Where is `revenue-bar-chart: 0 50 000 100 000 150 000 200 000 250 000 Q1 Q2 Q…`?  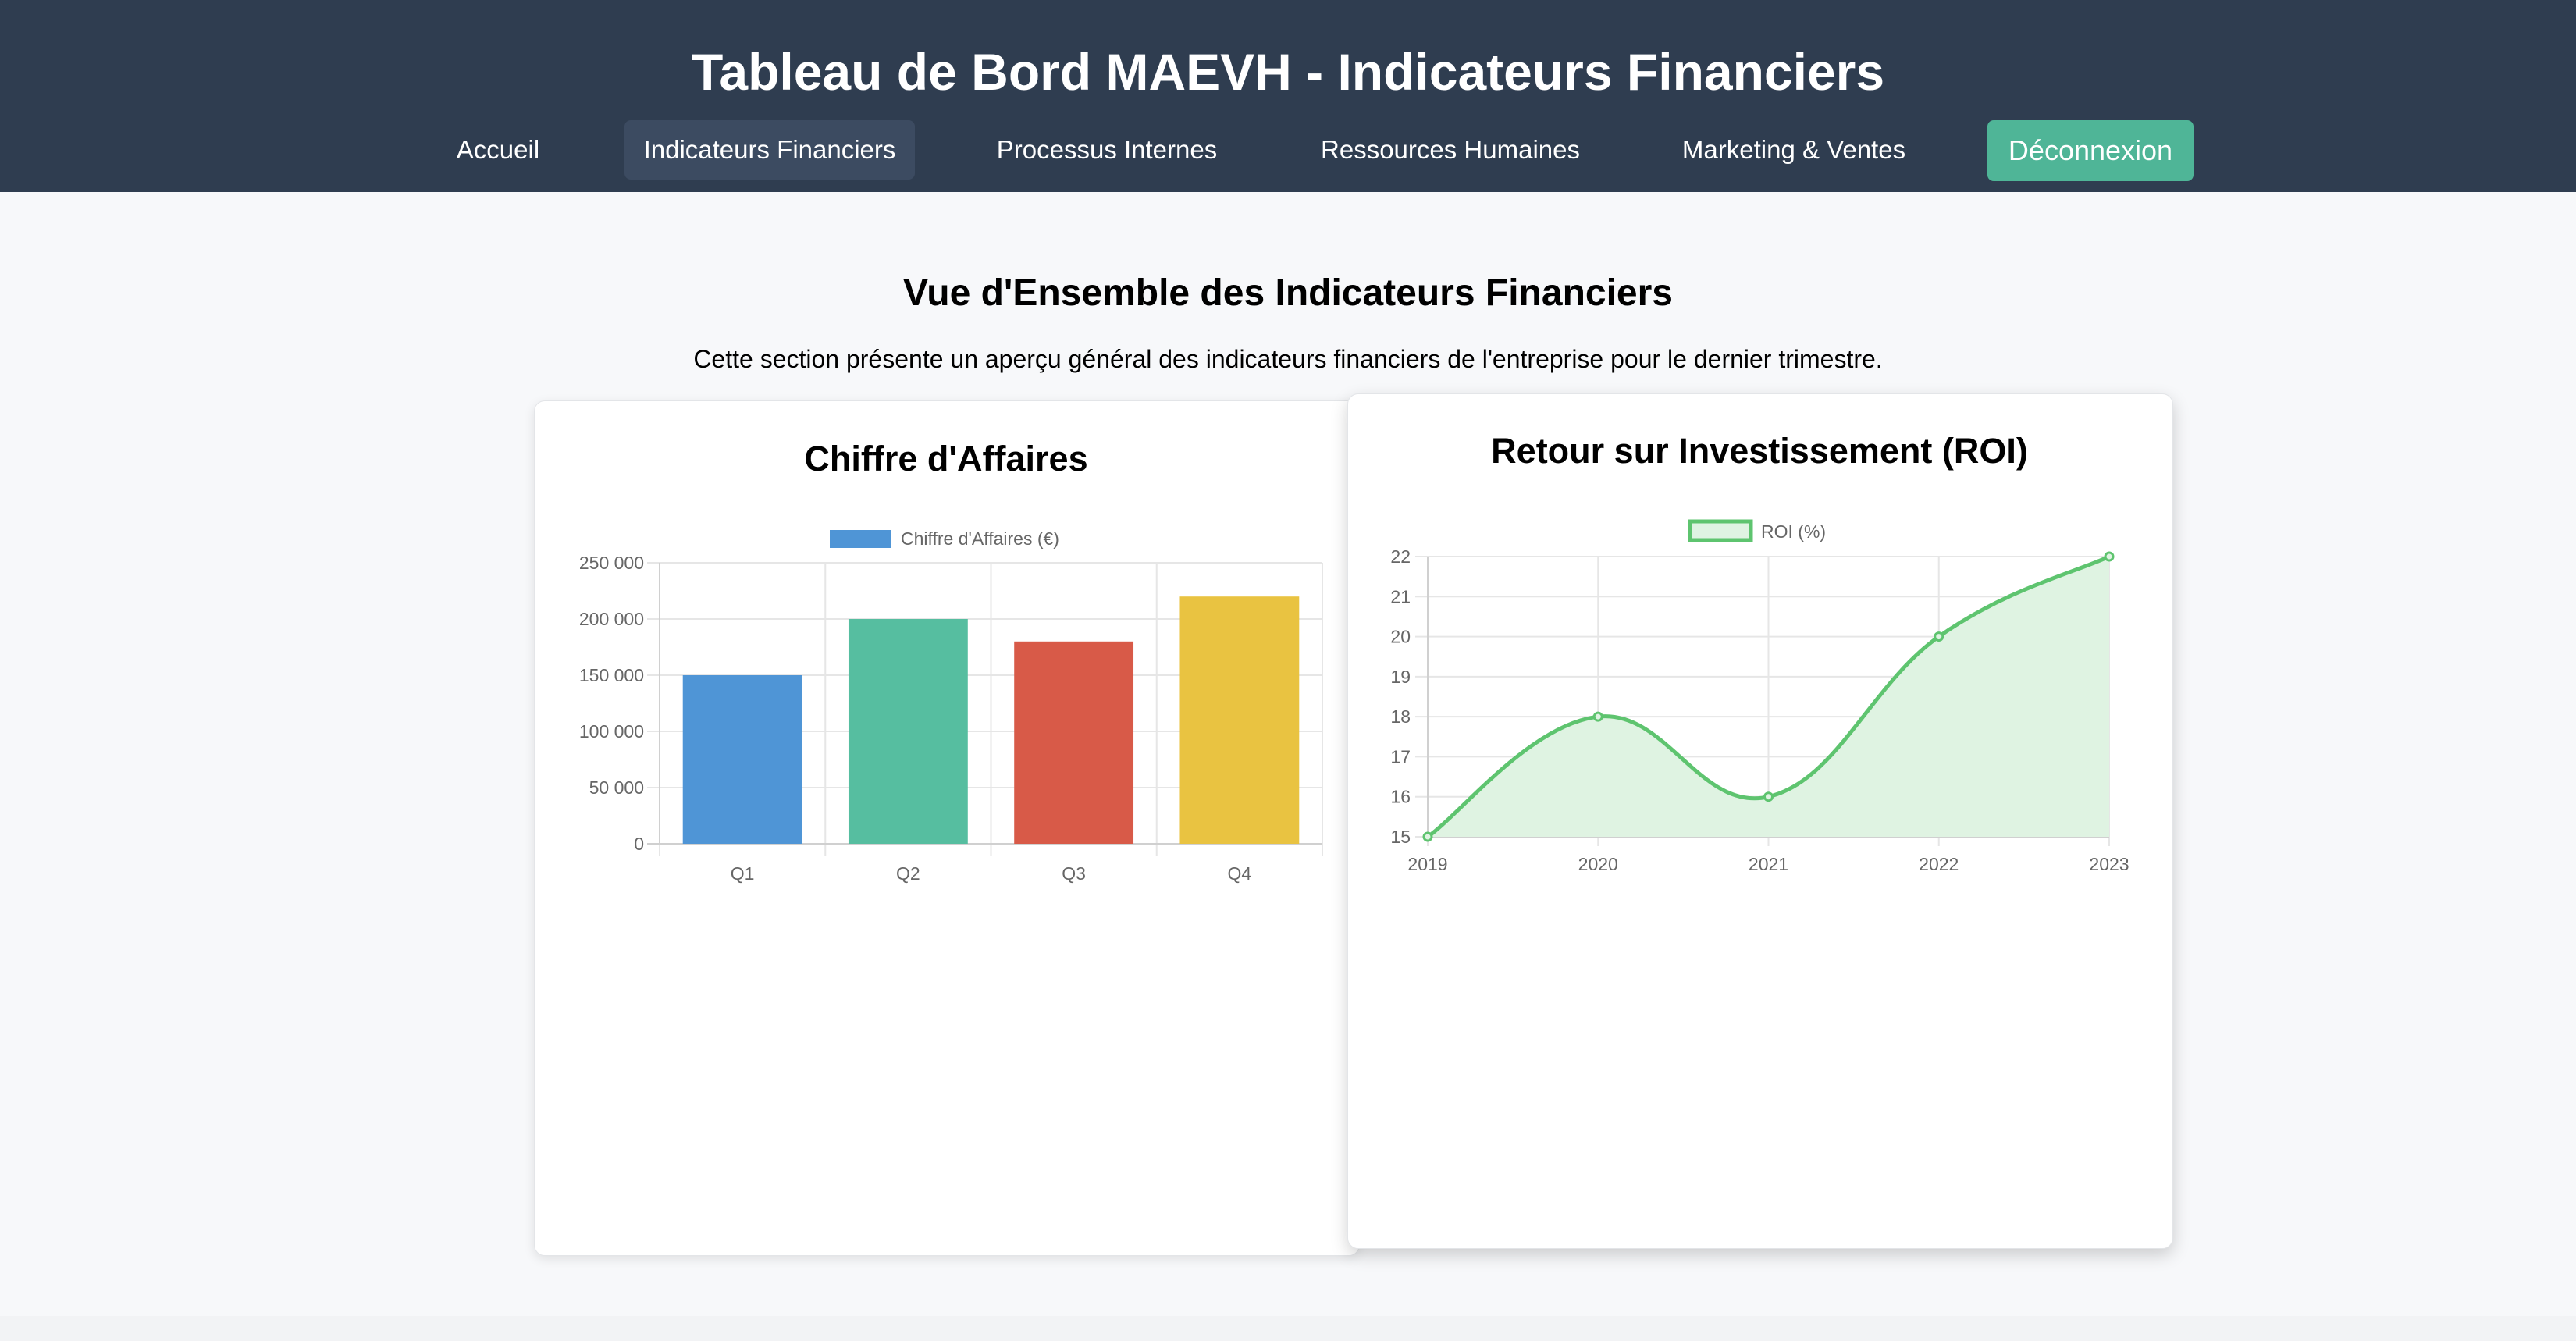
revenue-bar-chart: 0 50 000 100 000 150 000 200 000 250 000 Q1 Q2 Q… is located at coordinates (951, 706).